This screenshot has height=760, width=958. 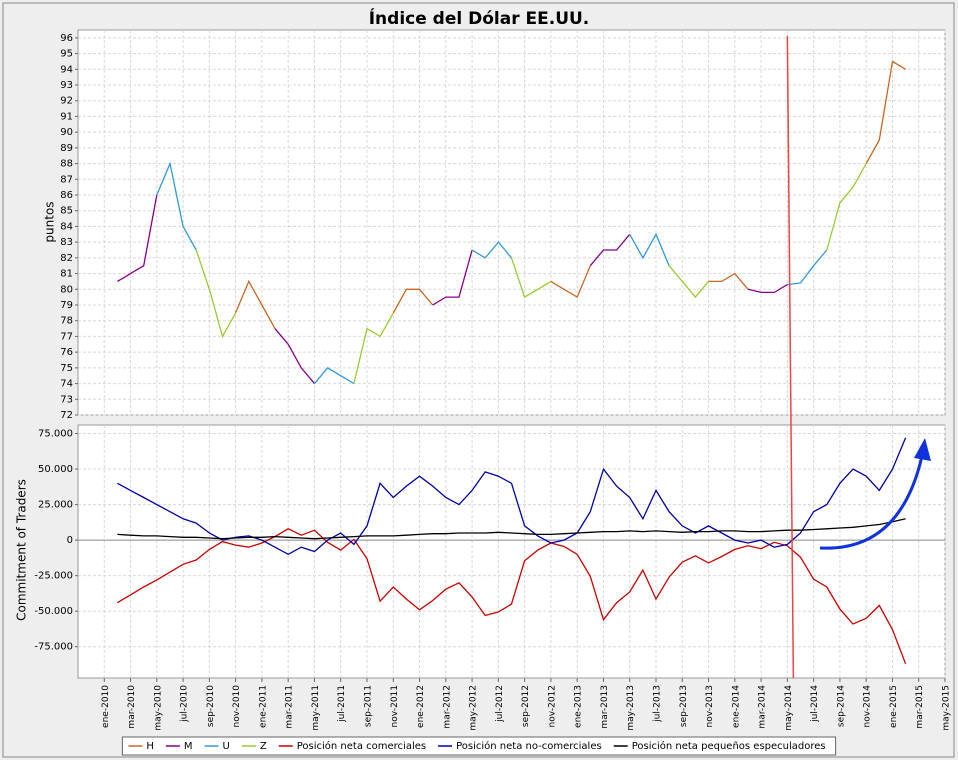 I want to click on y-tick-label: 25.000, so click(x=55, y=505).